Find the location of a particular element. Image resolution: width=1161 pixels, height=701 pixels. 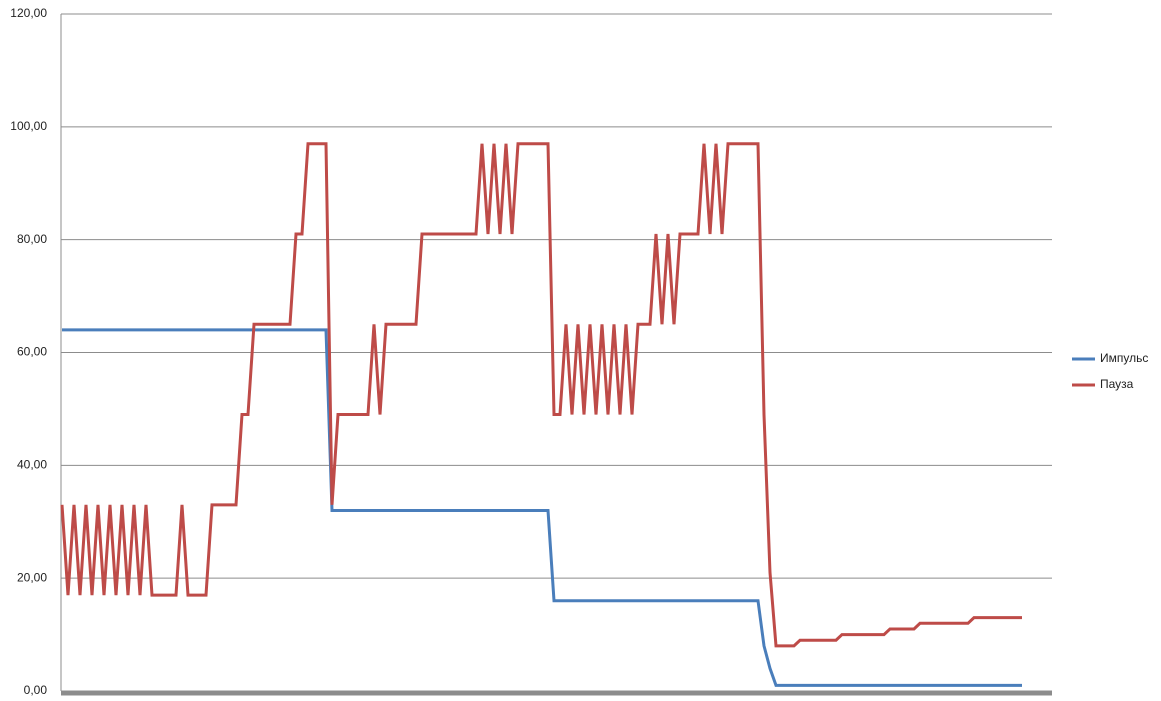

y-tick-label: 100,00 is located at coordinates (28, 126).